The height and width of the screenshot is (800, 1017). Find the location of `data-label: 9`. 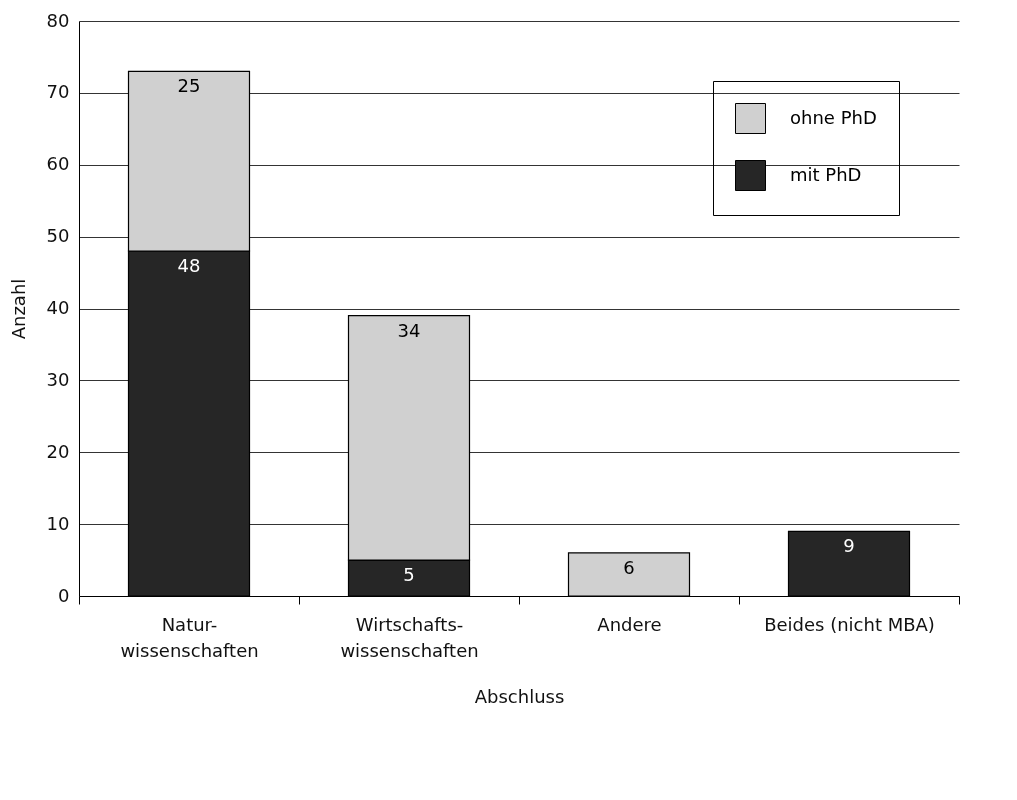

data-label: 9 is located at coordinates (849, 546).